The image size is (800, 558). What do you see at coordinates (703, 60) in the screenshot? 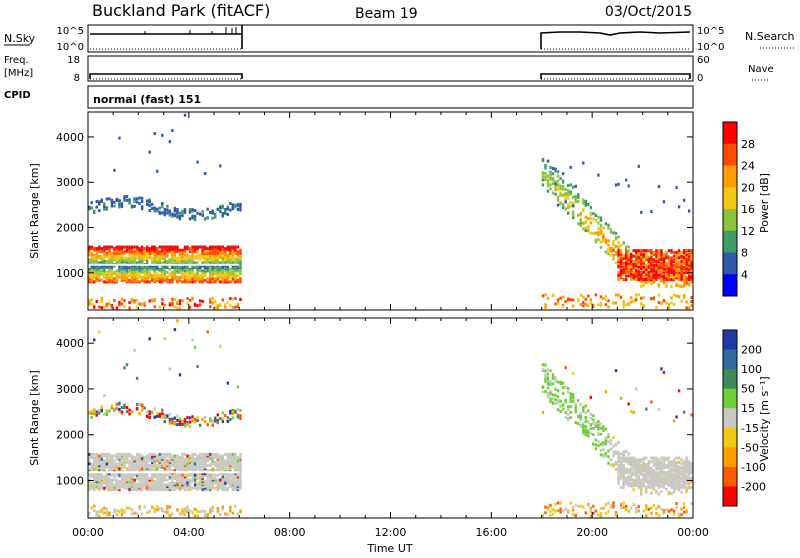
I see `nave-tick-top: 60` at bounding box center [703, 60].